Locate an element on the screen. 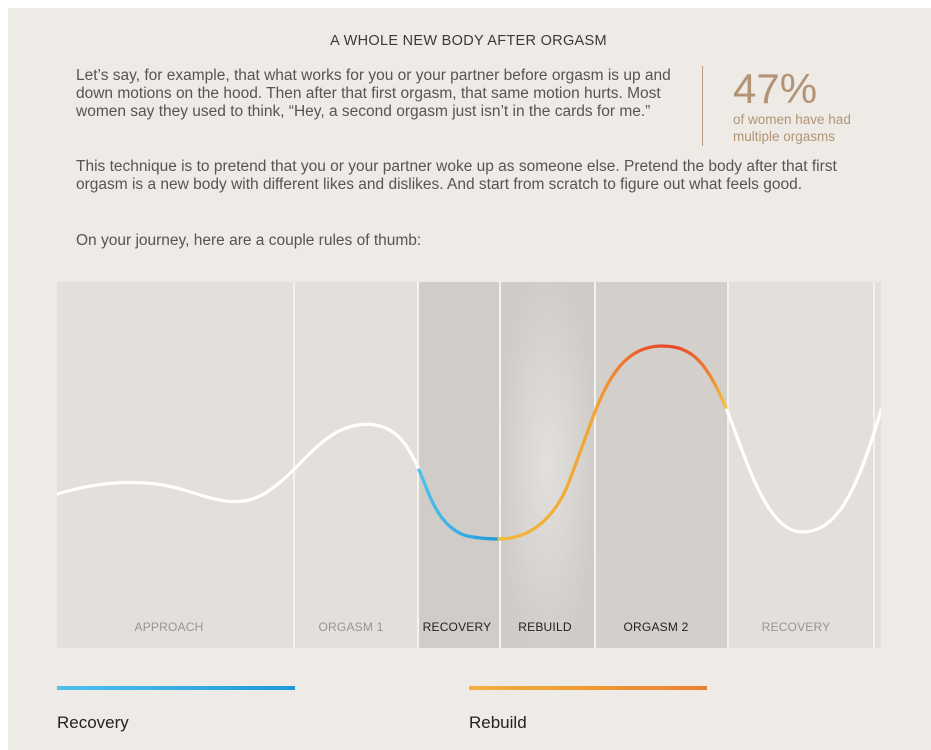 The width and height of the screenshot is (931, 750). phase-panel-edge is located at coordinates (878, 465).